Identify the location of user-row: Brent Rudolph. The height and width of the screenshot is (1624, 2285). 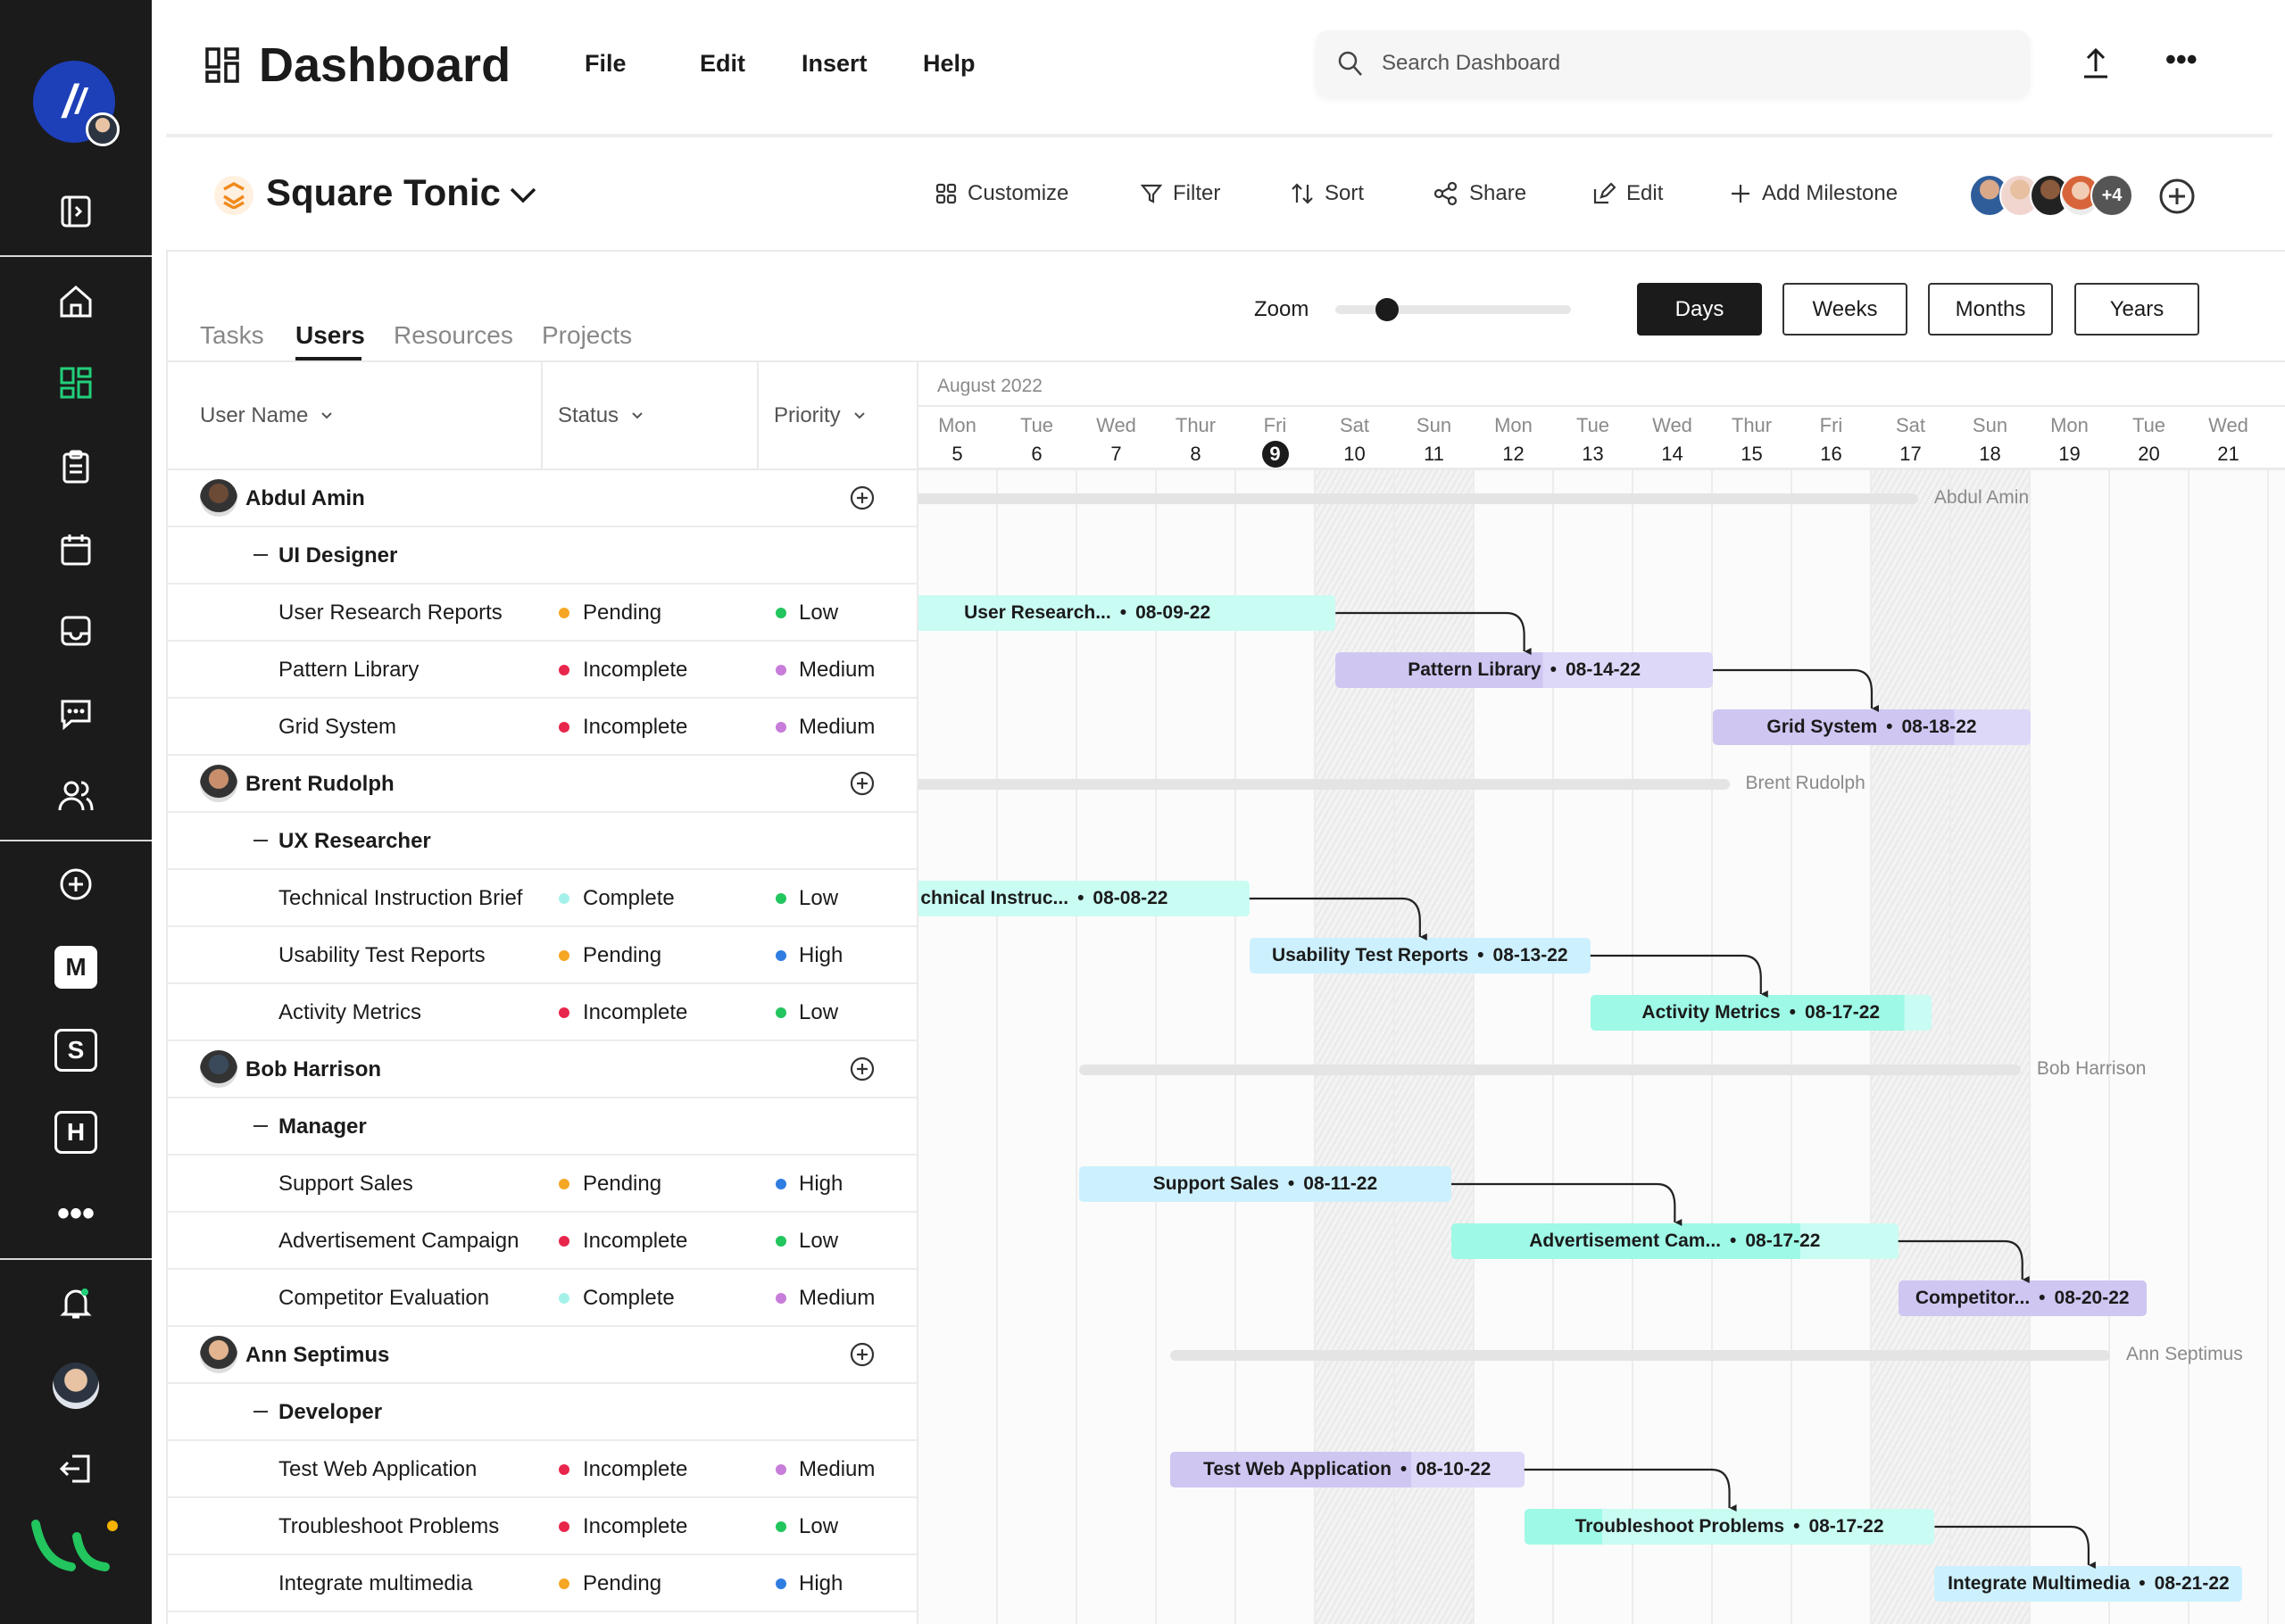
(542, 784).